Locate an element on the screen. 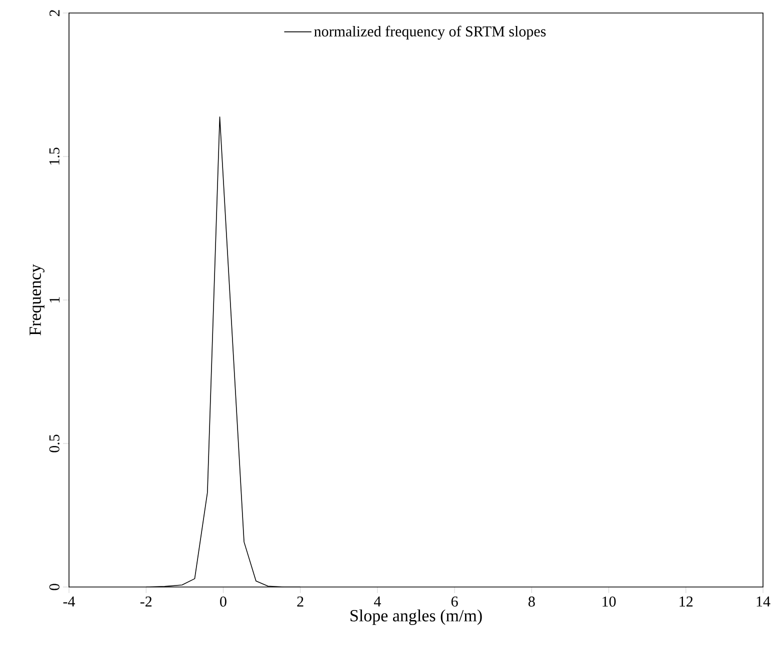  x-tick-label: 12 is located at coordinates (686, 601).